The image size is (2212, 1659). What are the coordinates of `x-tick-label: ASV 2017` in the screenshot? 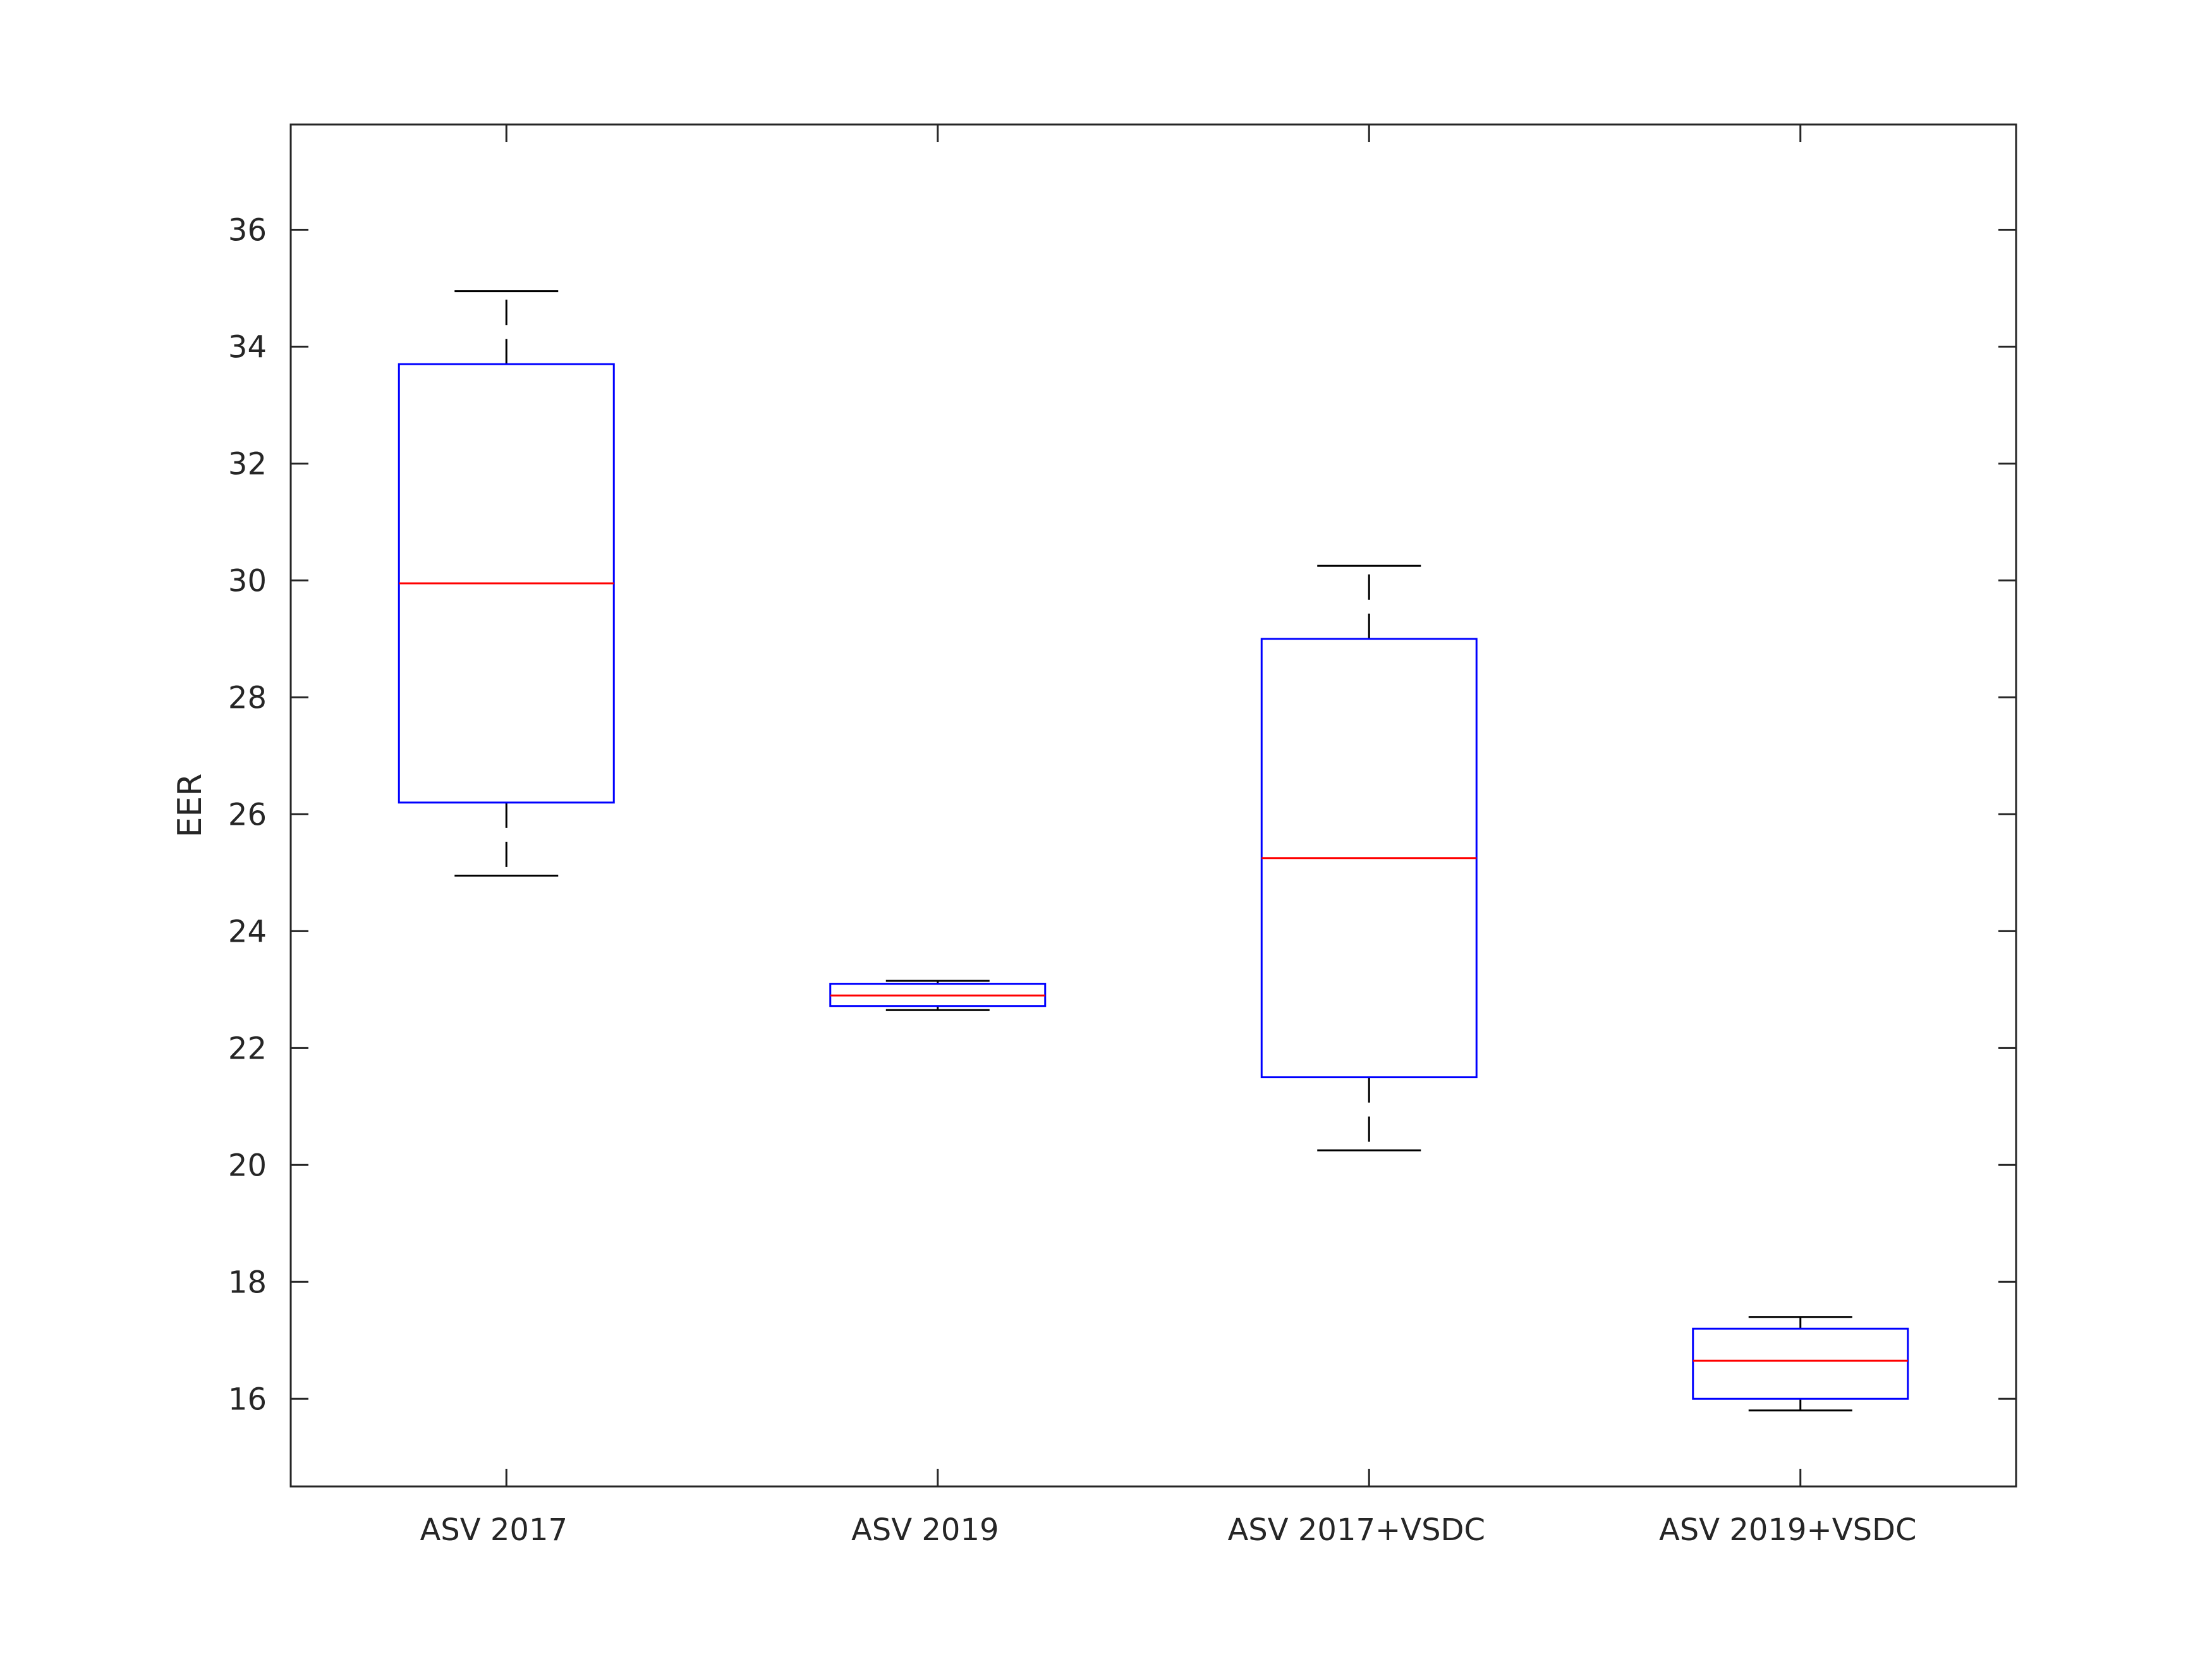 It's located at (494, 1530).